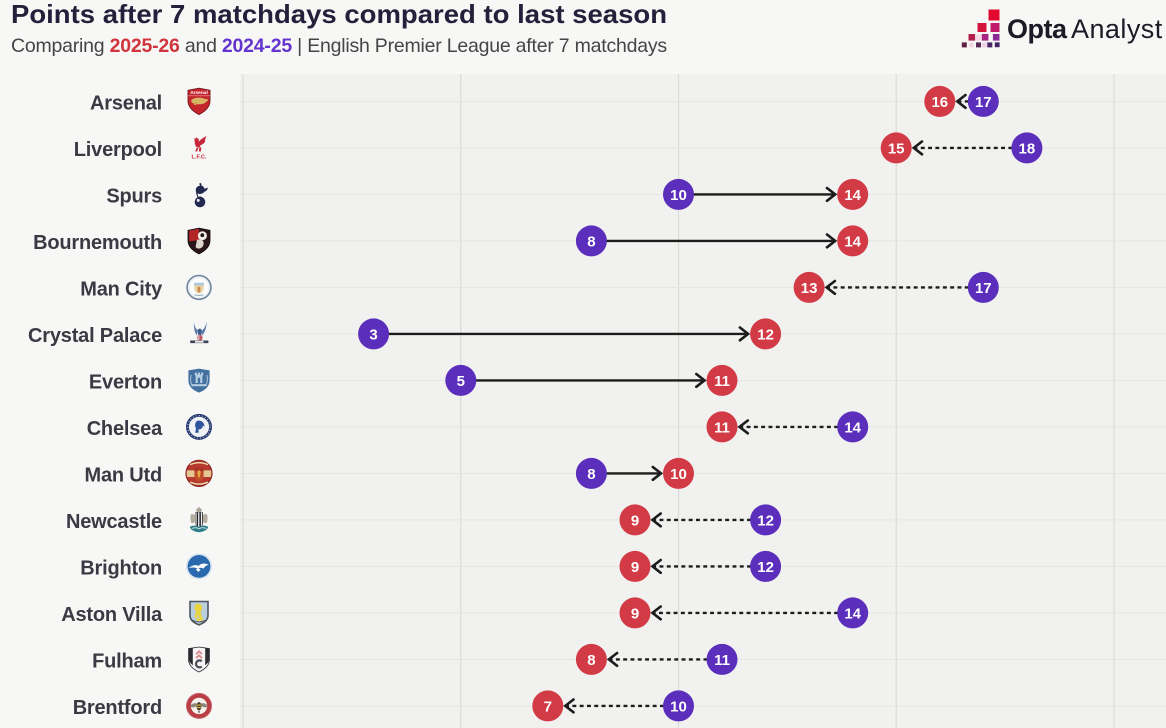  Describe the element at coordinates (939, 102) in the screenshot. I see `svg-text: 16` at that location.